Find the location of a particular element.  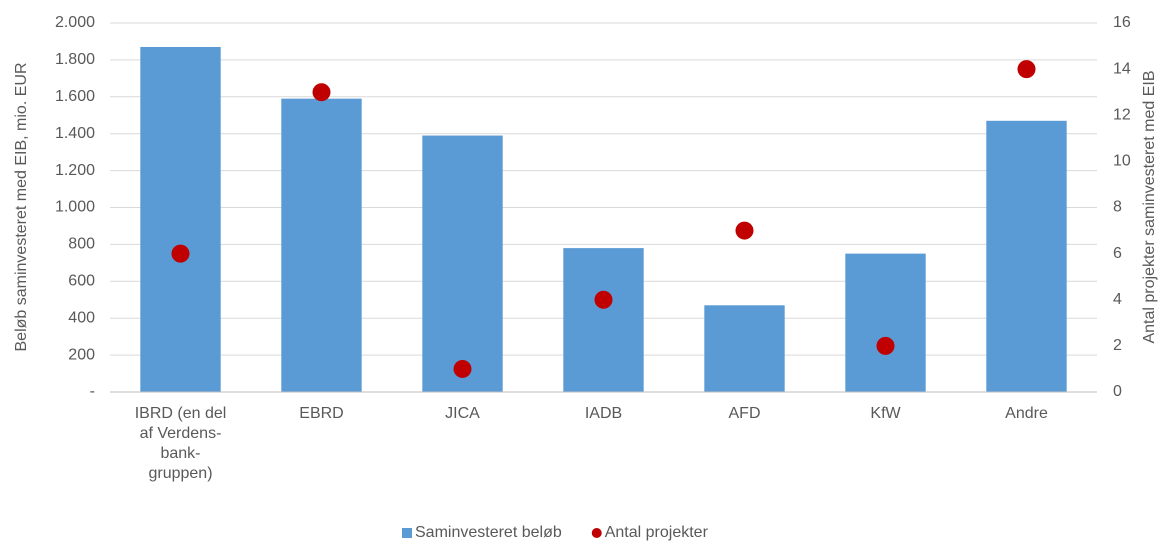

y-tick-label: 2.000 is located at coordinates (75, 22).